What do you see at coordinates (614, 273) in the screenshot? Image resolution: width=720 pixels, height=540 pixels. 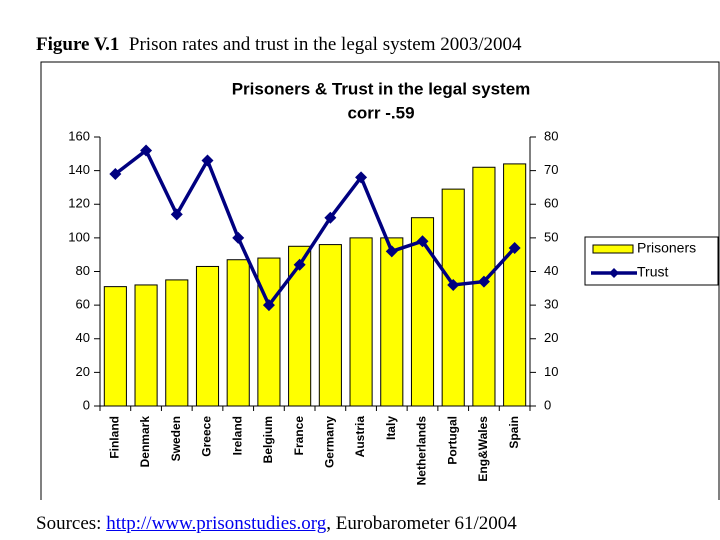 I see `legend-marker` at bounding box center [614, 273].